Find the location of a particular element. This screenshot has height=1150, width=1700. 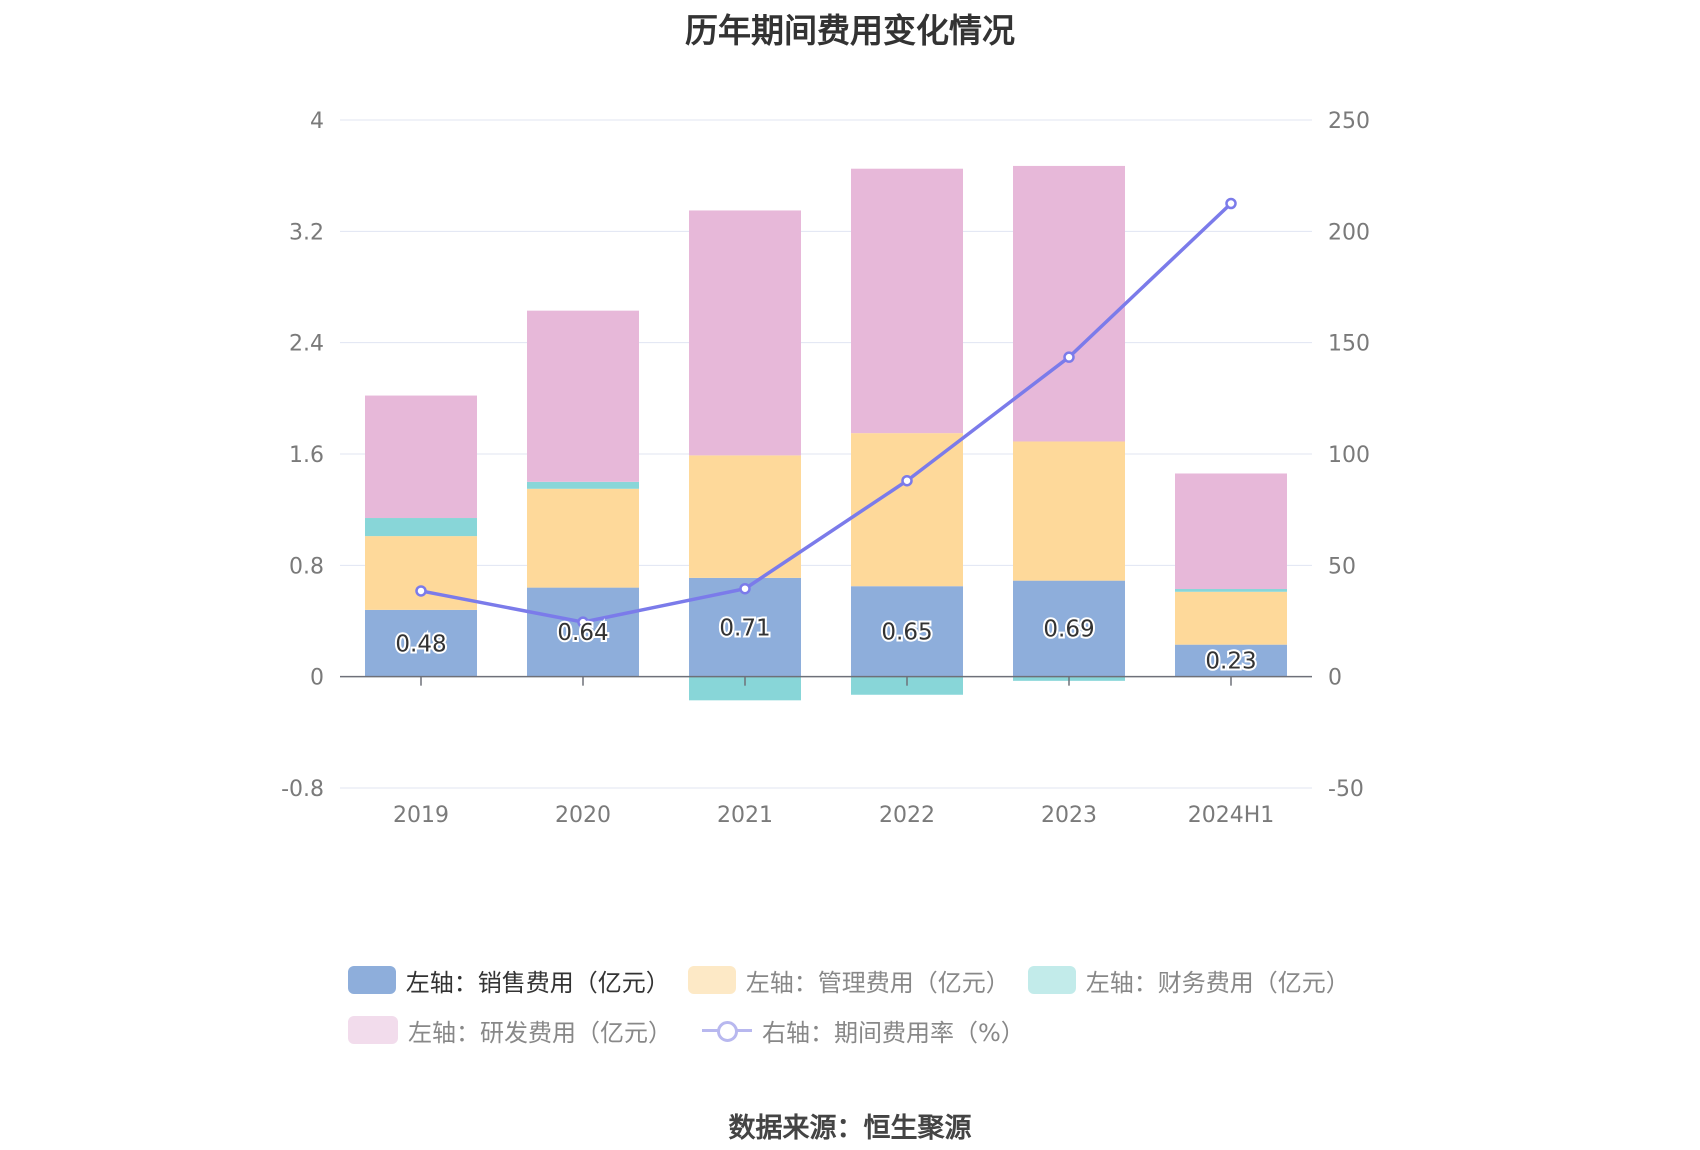

legend-item: 左轴：财务费用（亿元） is located at coordinates (1189, 980).